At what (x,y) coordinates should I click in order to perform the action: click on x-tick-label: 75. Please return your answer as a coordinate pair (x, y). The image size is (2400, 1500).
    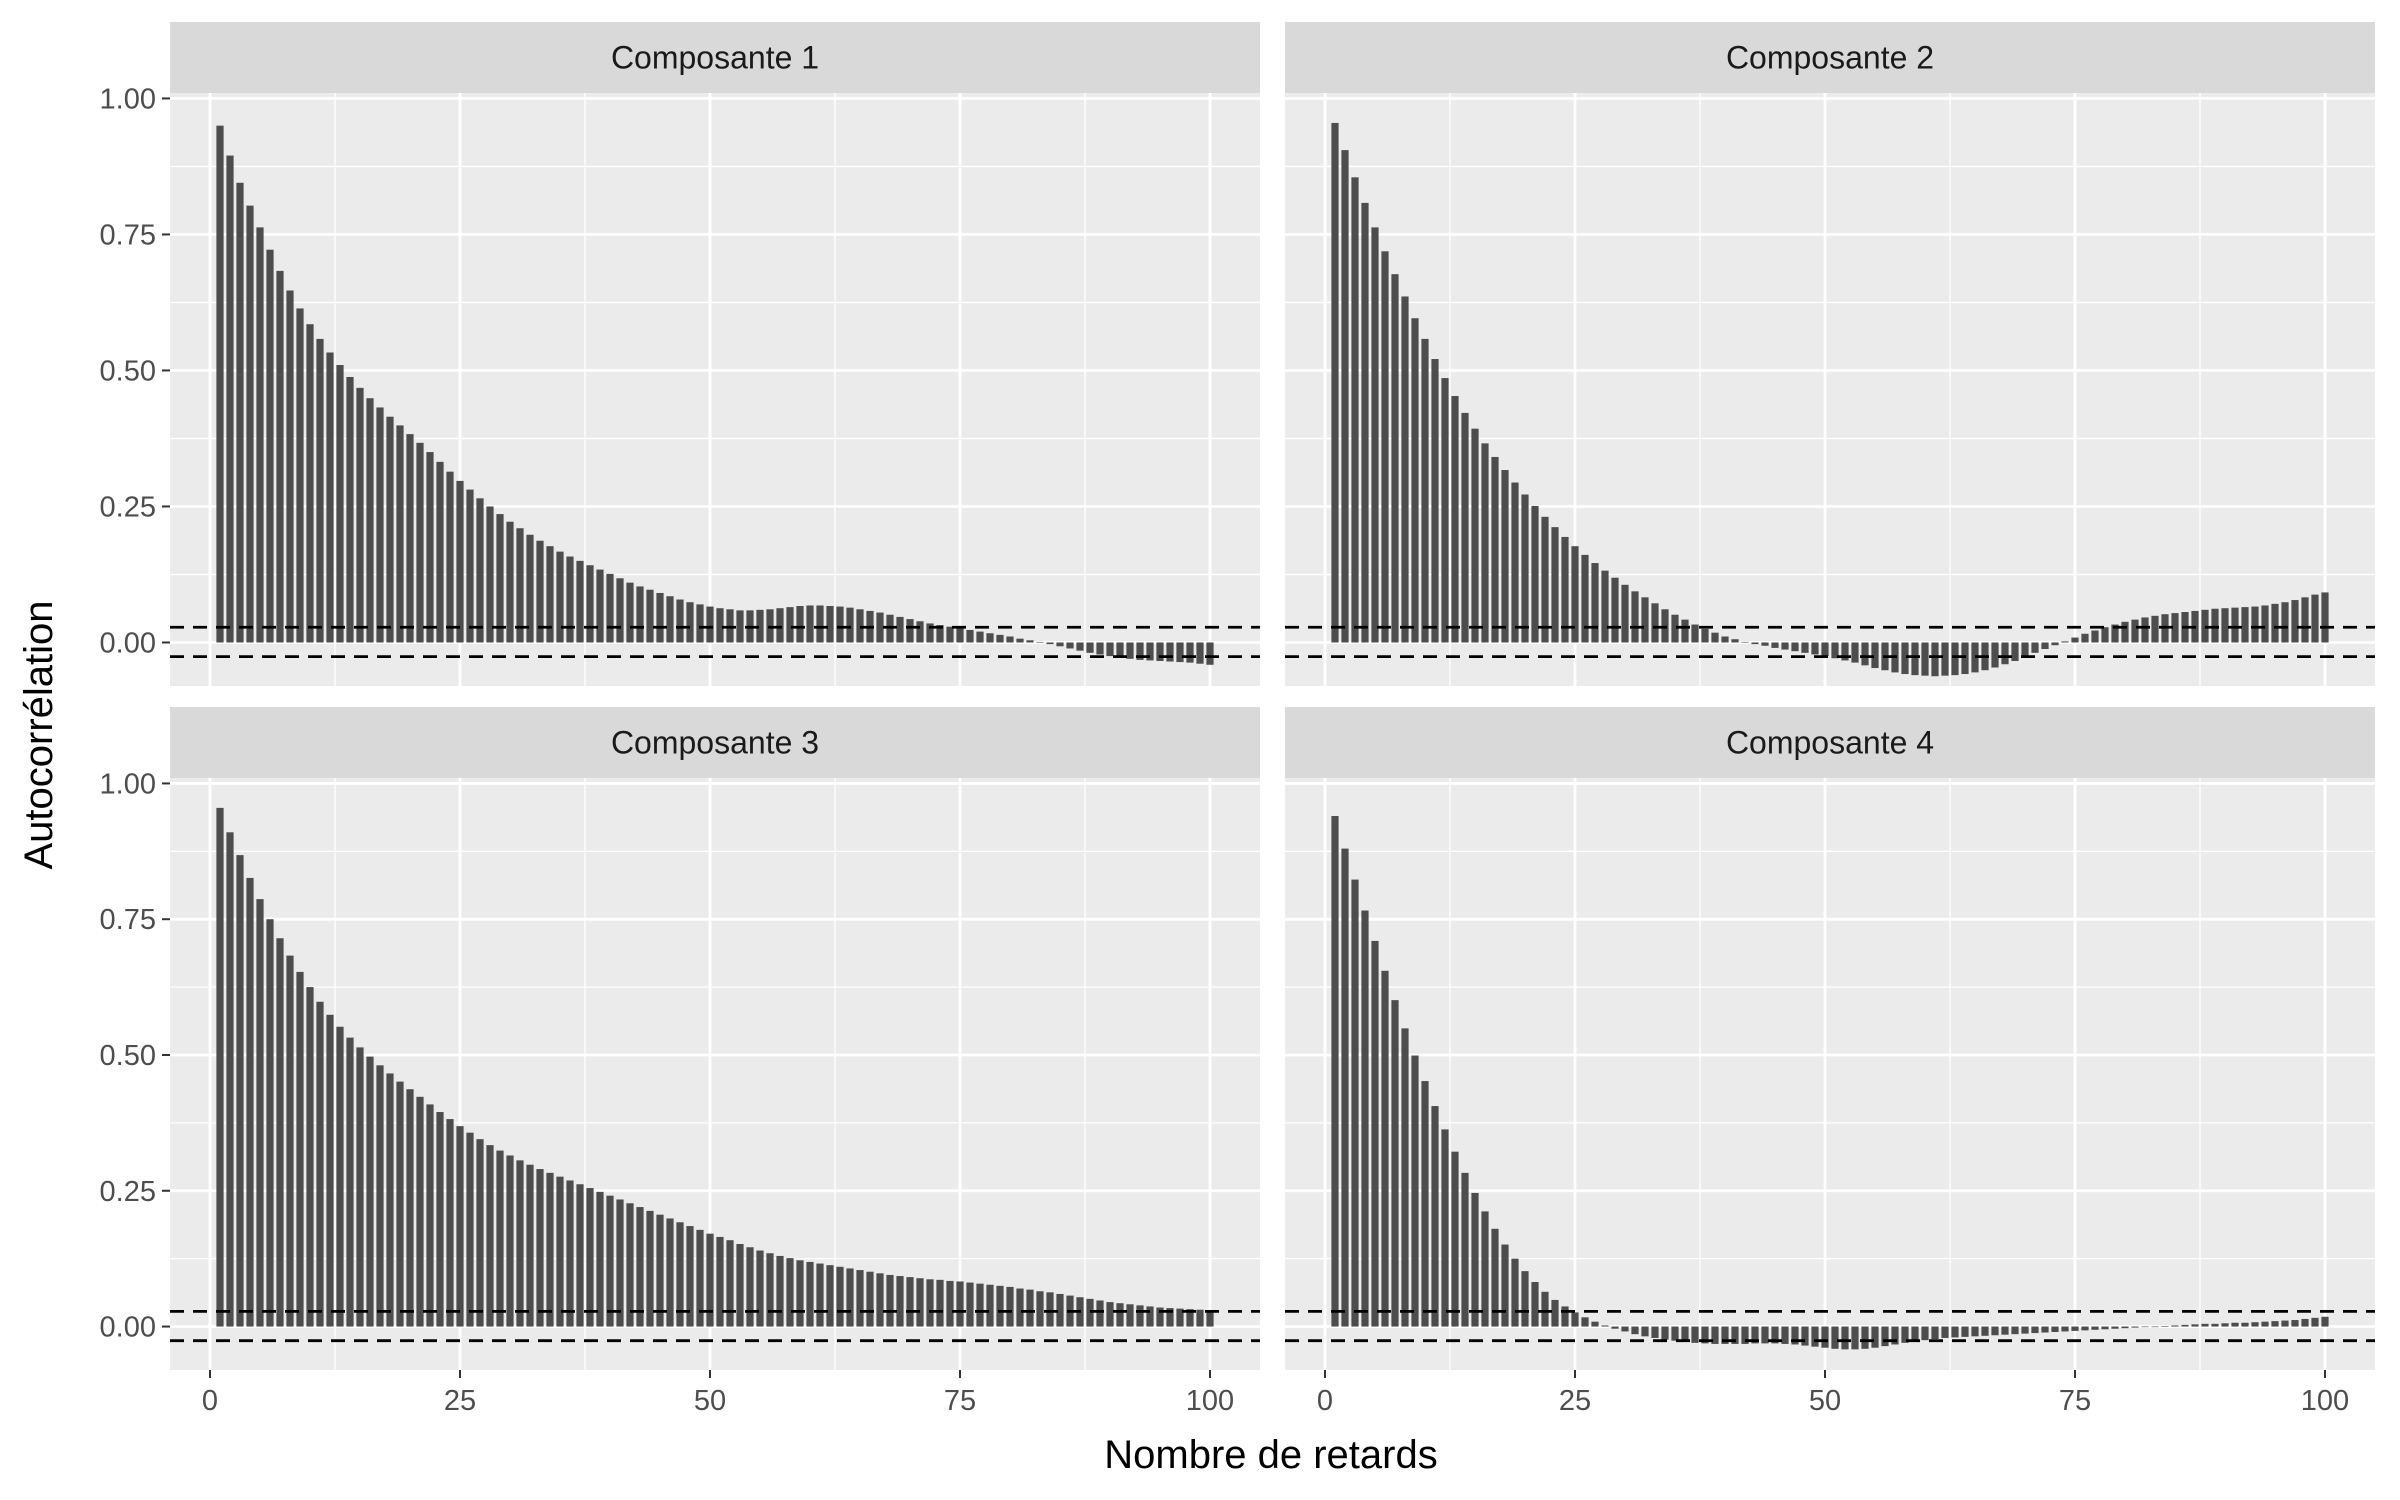
    Looking at the image, I should click on (2075, 1401).